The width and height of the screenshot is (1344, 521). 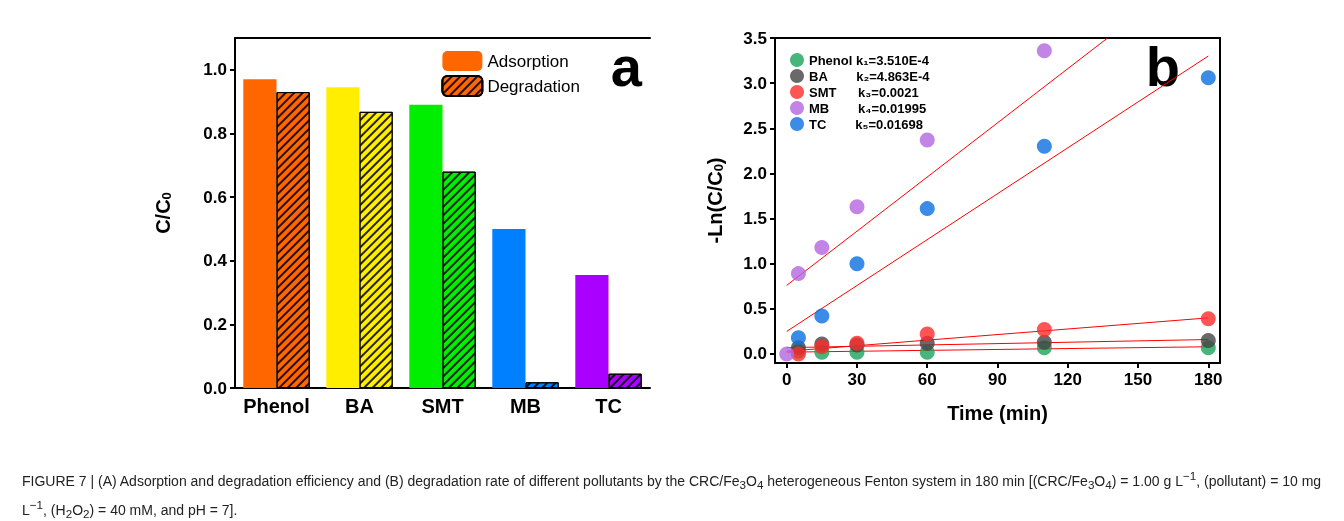 I want to click on annotation: b, so click(x=1163, y=66).